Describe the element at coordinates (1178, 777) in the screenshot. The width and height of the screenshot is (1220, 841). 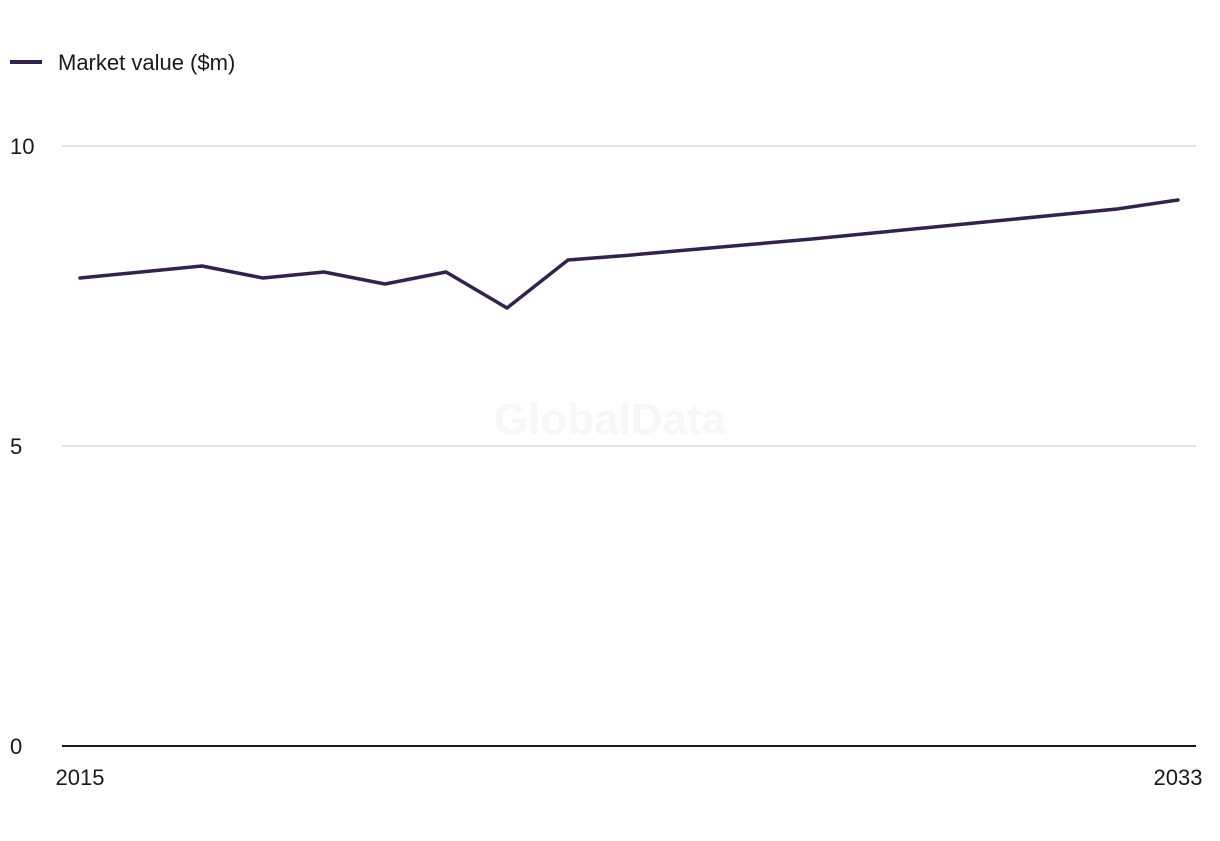
I see `x-tick-label: 2033` at that location.